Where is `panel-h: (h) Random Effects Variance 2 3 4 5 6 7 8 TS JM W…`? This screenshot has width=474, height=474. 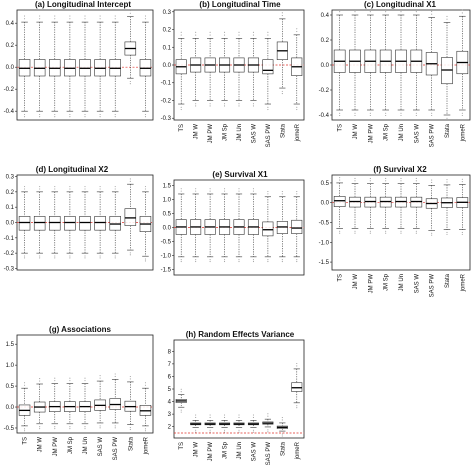
panel-h: (h) Random Effects Variance 2 3 4 5 6 7 8 TS JM W… is located at coordinates (236, 397).